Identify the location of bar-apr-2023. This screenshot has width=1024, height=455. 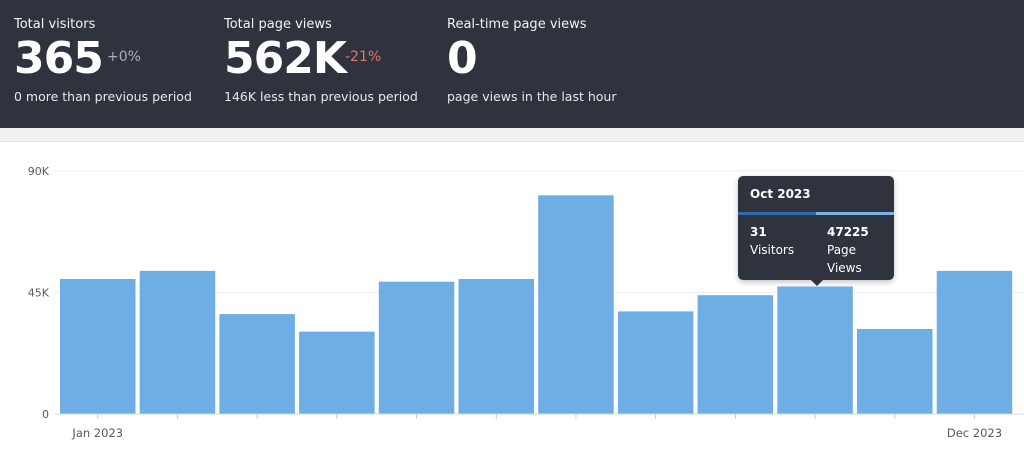
(337, 372).